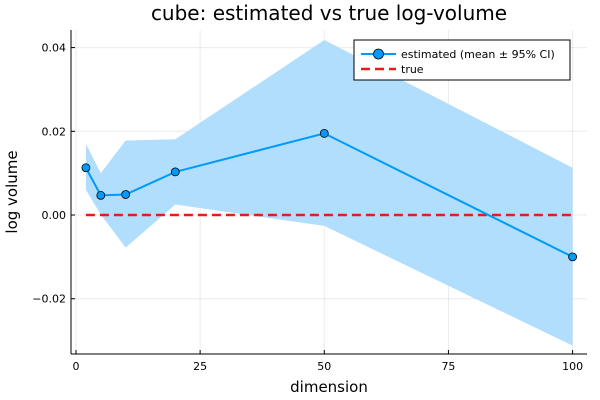 This screenshot has width=600, height=400. What do you see at coordinates (572, 366) in the screenshot?
I see `x-tick-label: 100` at bounding box center [572, 366].